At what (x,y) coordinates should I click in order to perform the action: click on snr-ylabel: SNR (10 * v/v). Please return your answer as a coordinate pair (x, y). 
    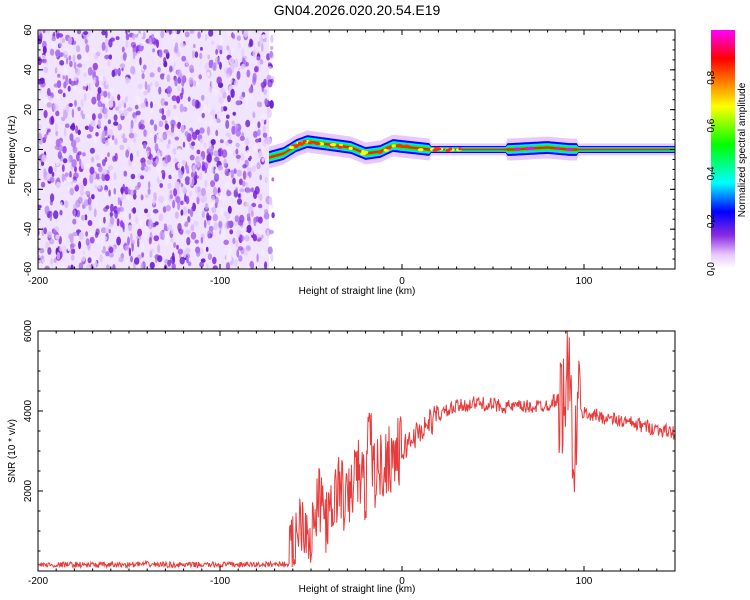
    Looking at the image, I should click on (12, 451).